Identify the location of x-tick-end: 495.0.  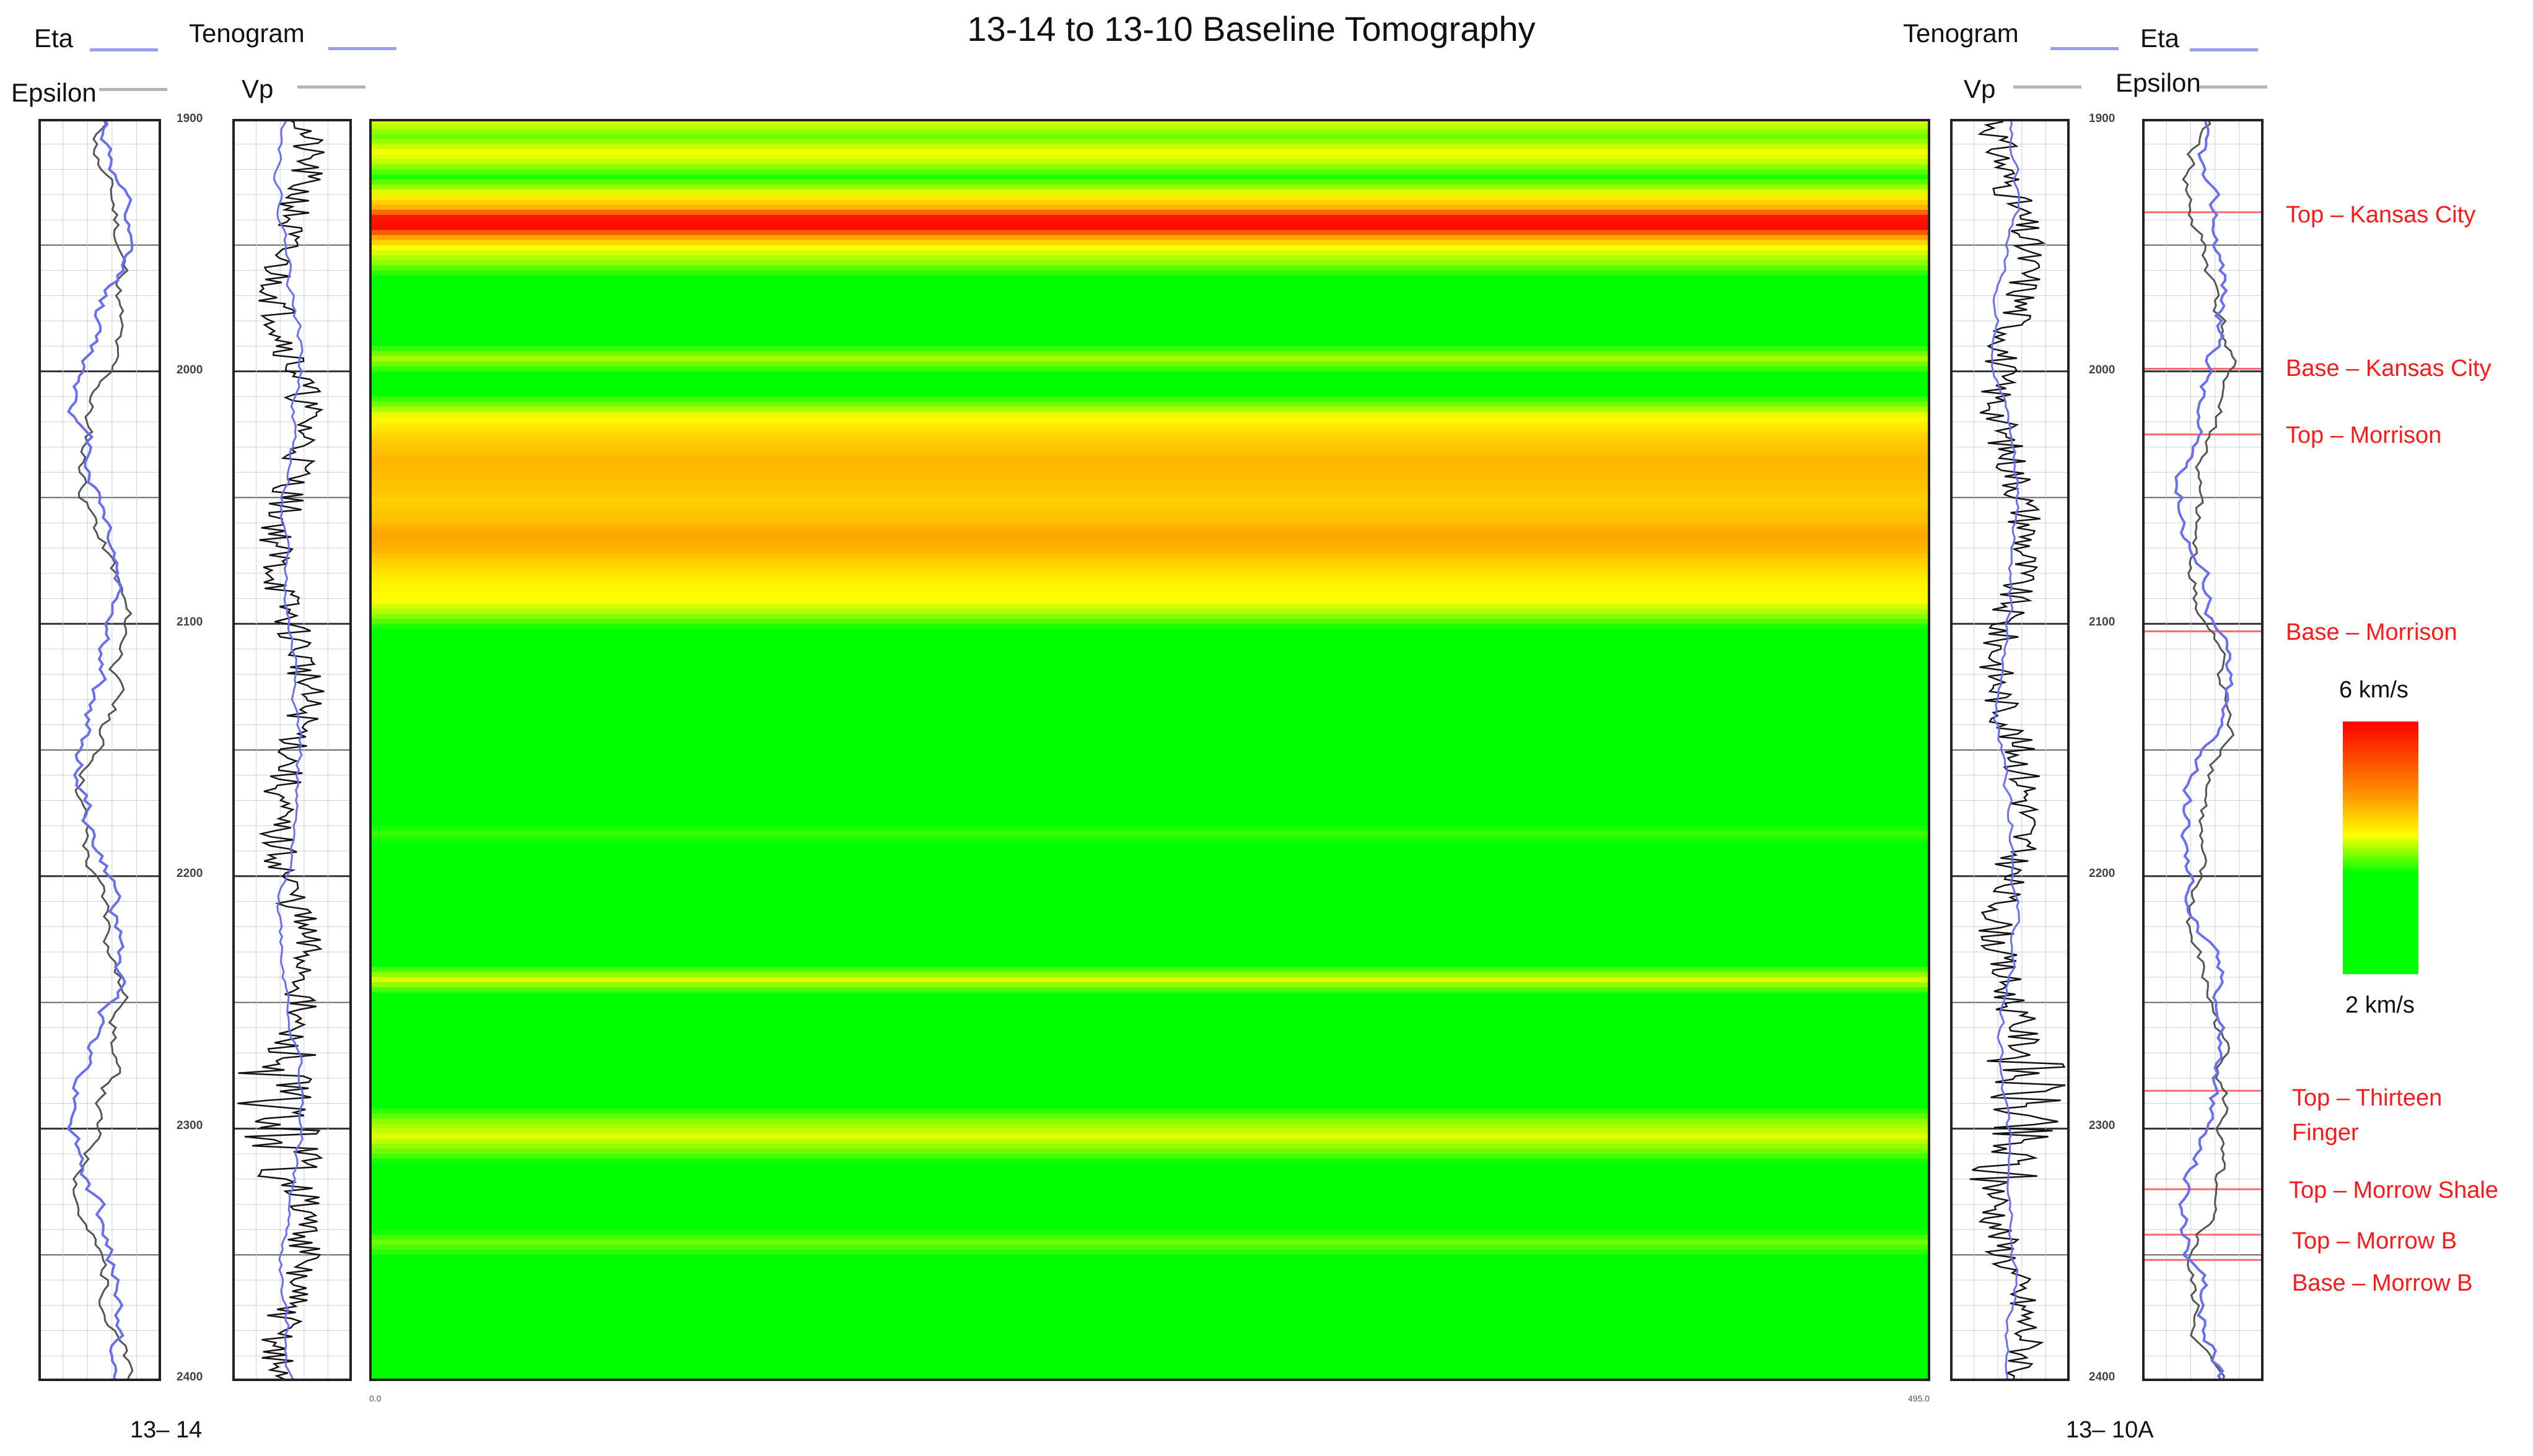
(1919, 1398).